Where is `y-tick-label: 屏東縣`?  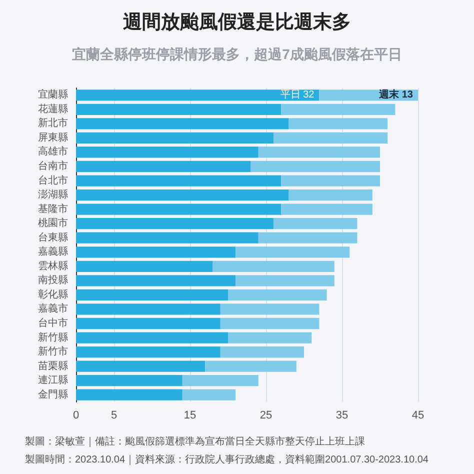 y-tick-label: 屏東縣 is located at coordinates (53, 137).